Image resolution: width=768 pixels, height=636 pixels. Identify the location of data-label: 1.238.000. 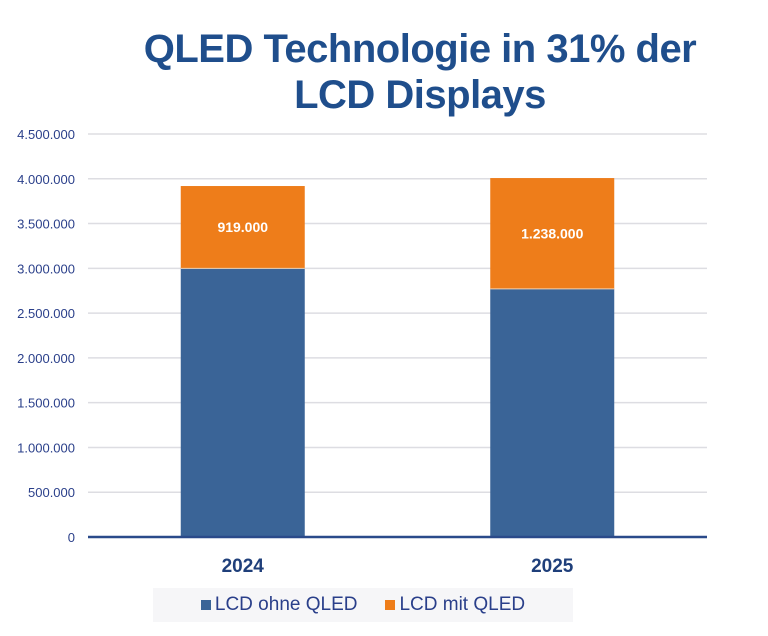
(552, 233).